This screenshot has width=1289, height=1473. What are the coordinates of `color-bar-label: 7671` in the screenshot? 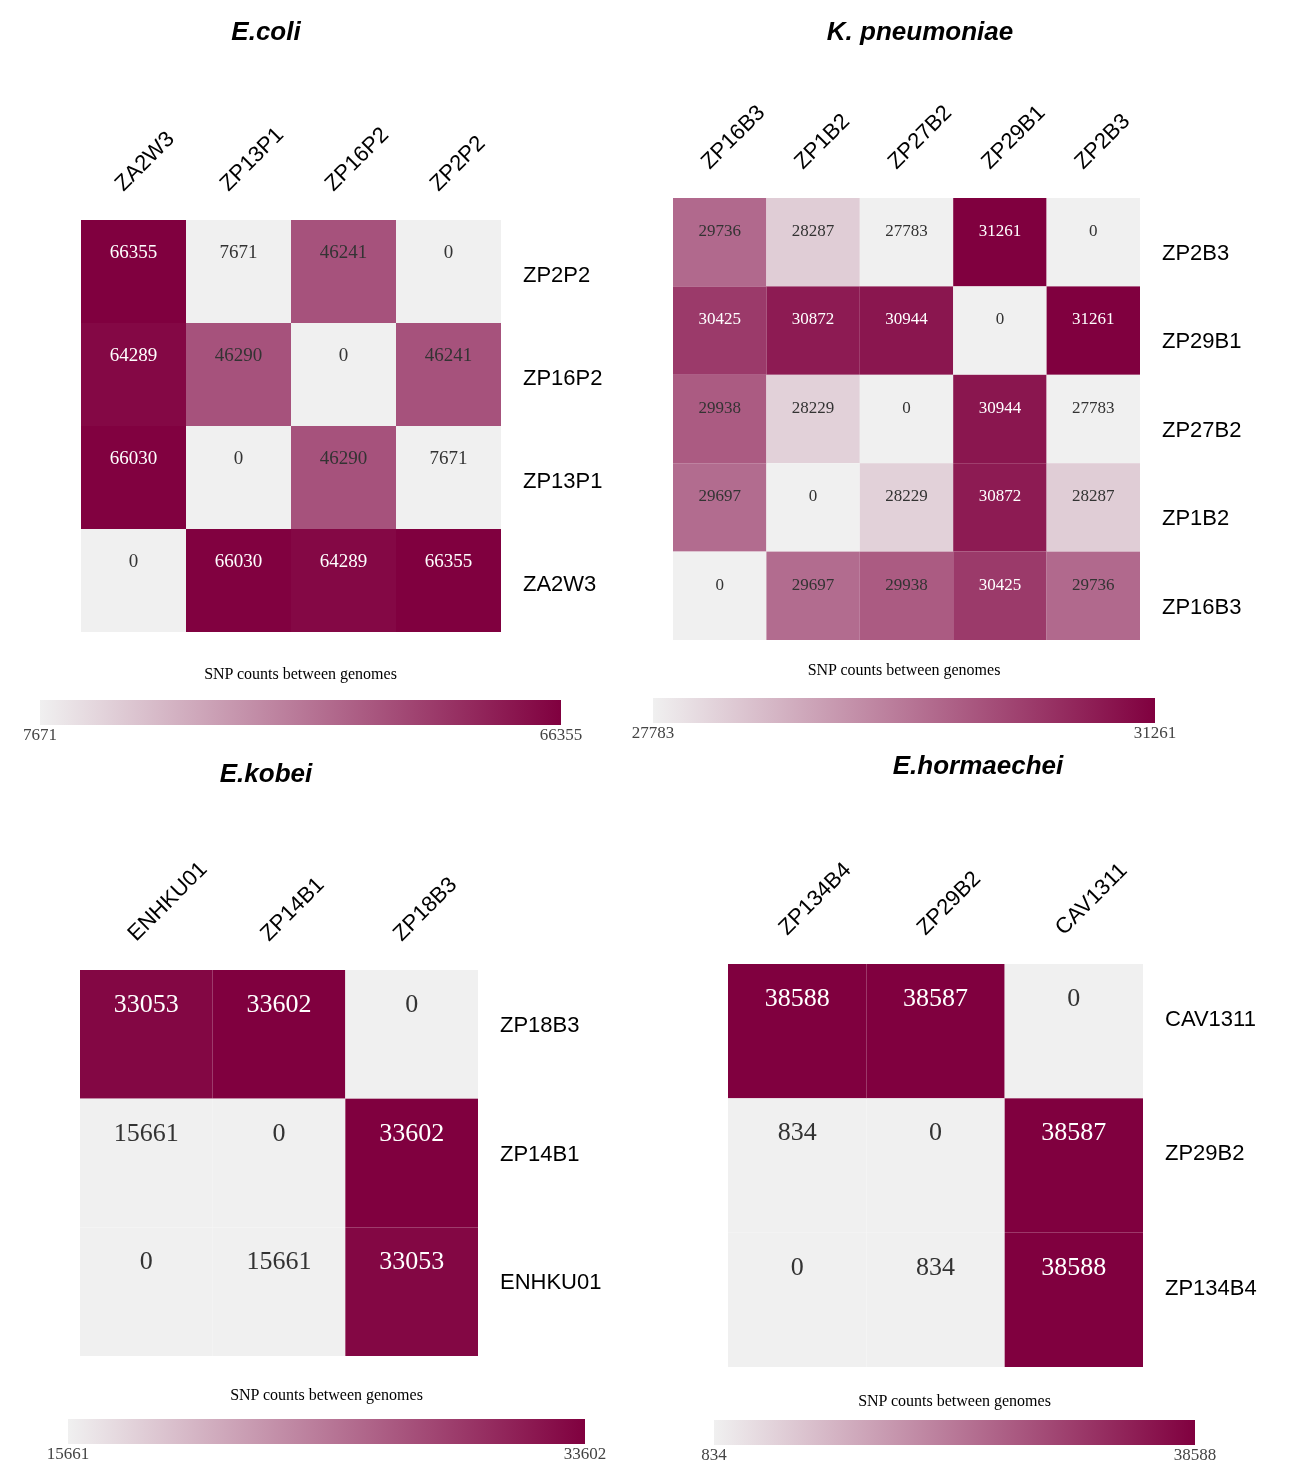 It's located at (40, 734).